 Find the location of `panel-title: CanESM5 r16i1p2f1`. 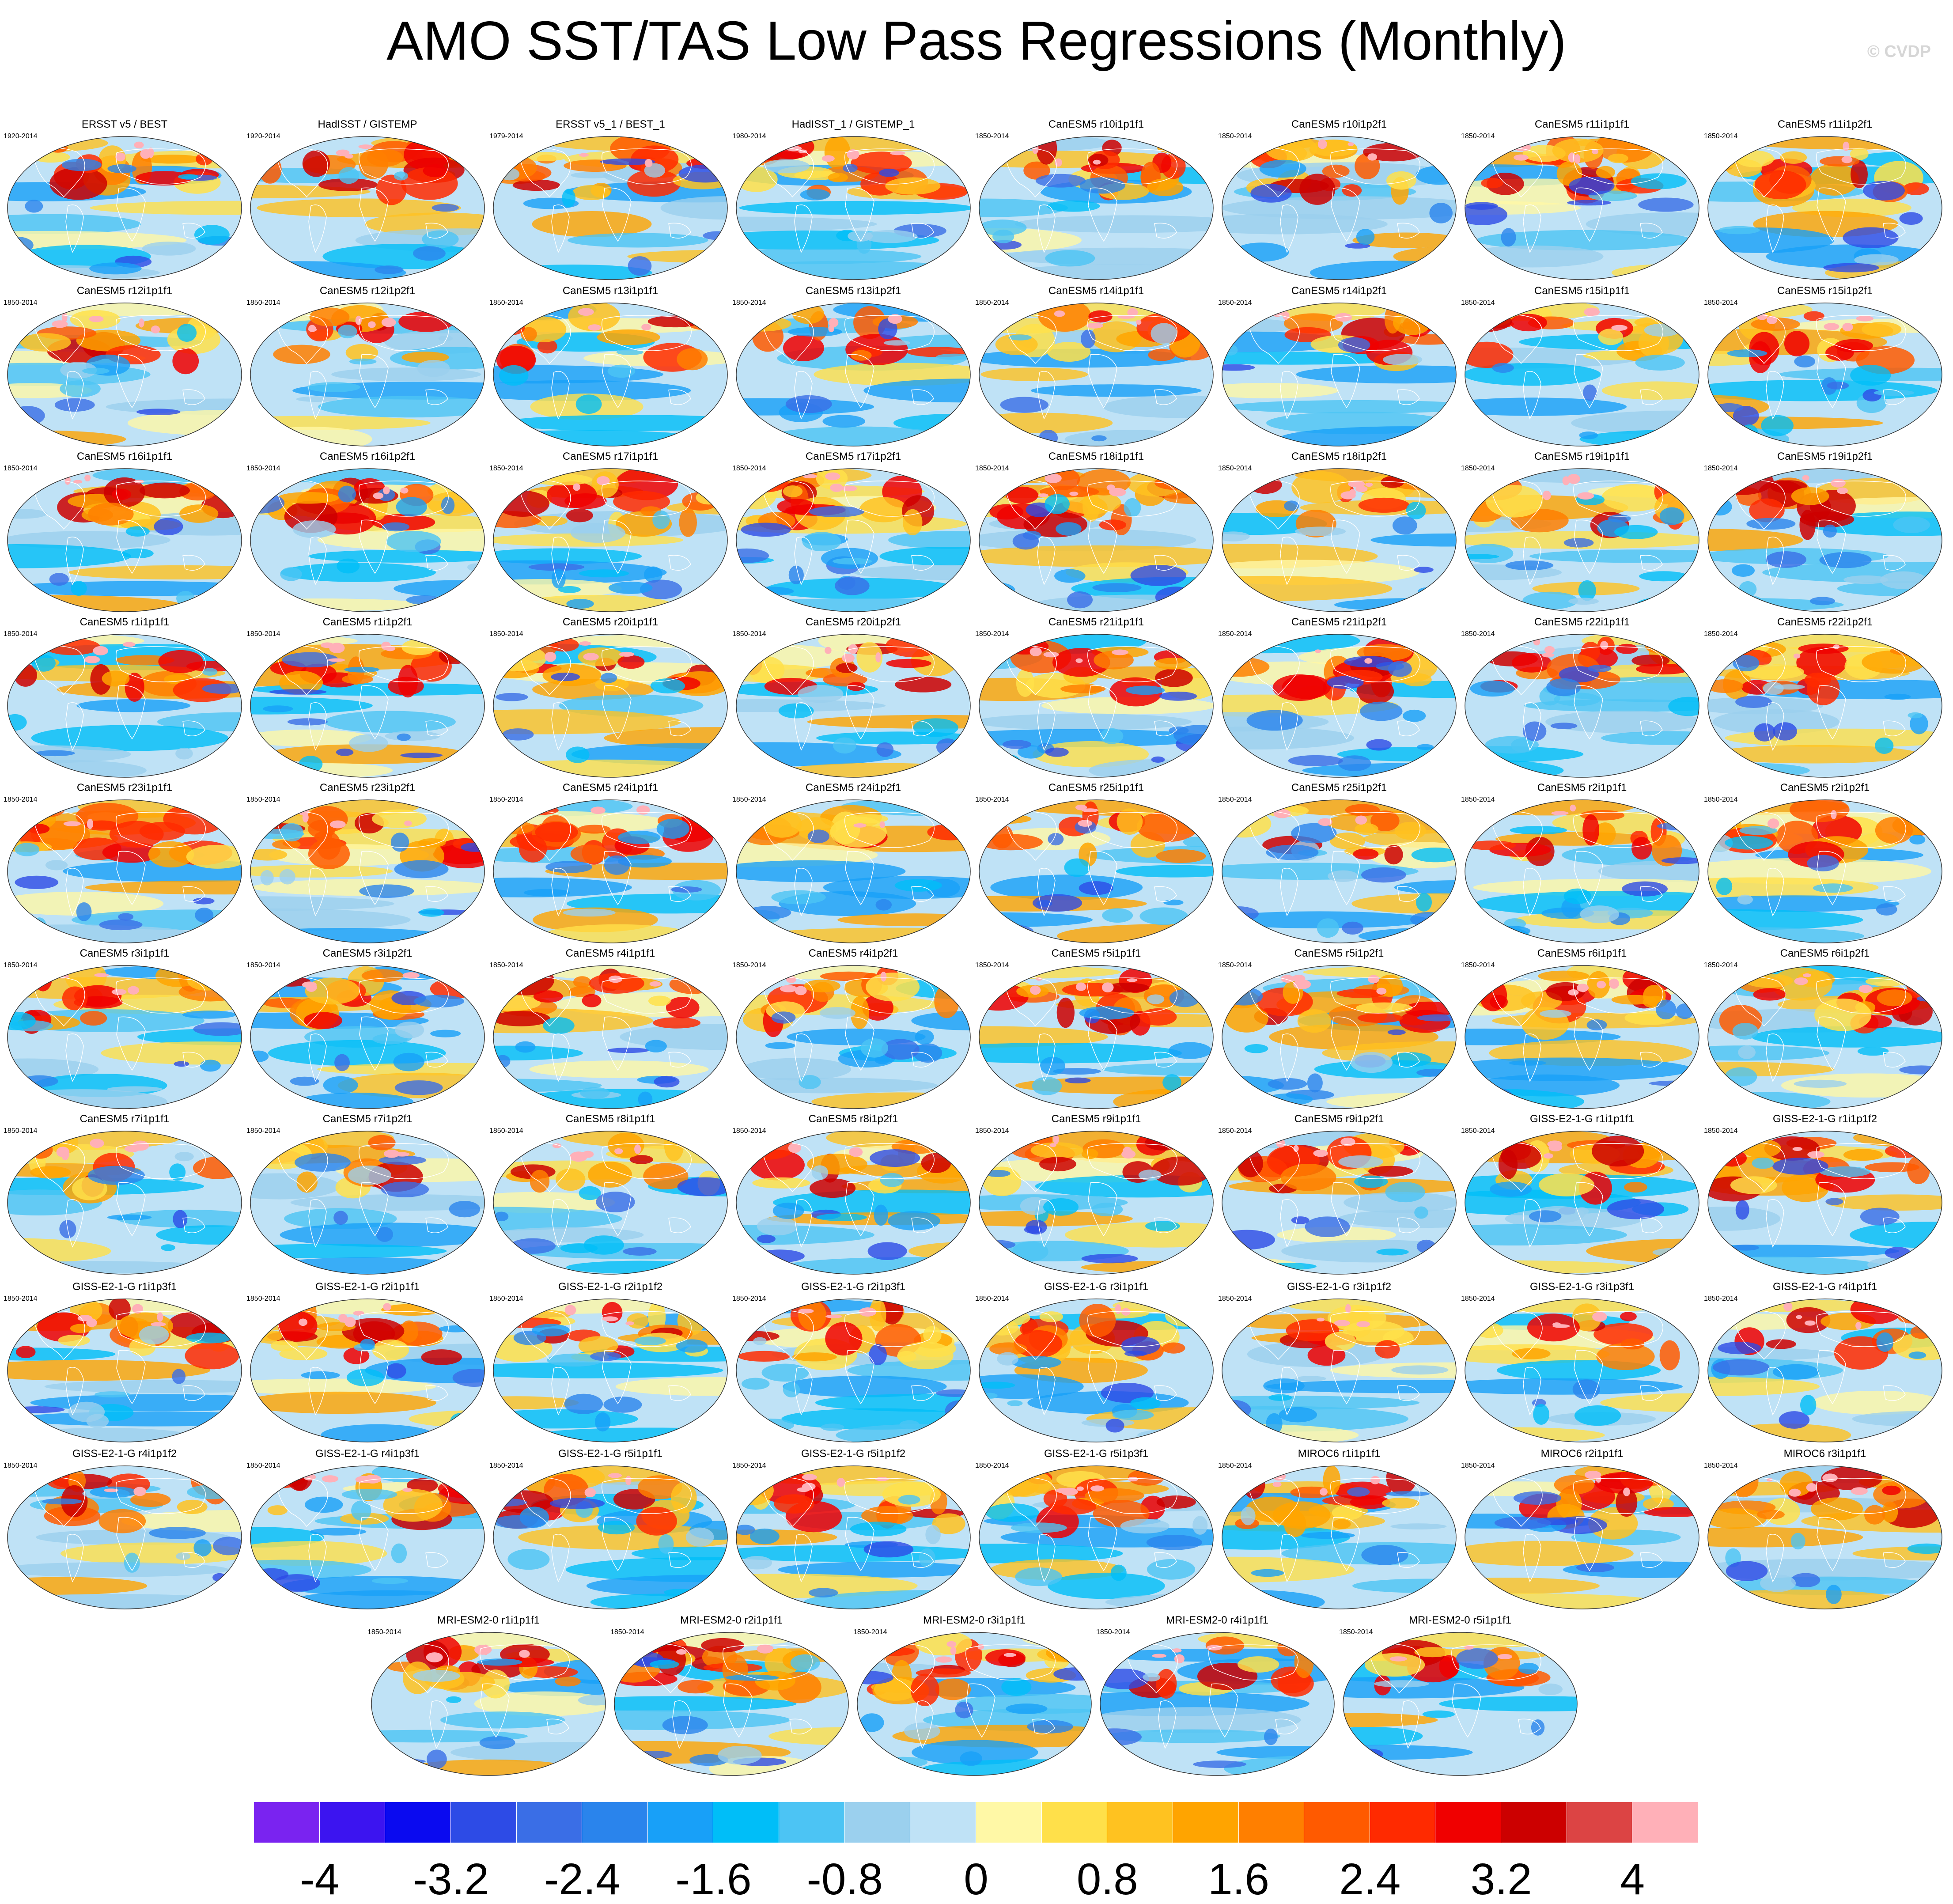

panel-title: CanESM5 r16i1p2f1 is located at coordinates (367, 456).